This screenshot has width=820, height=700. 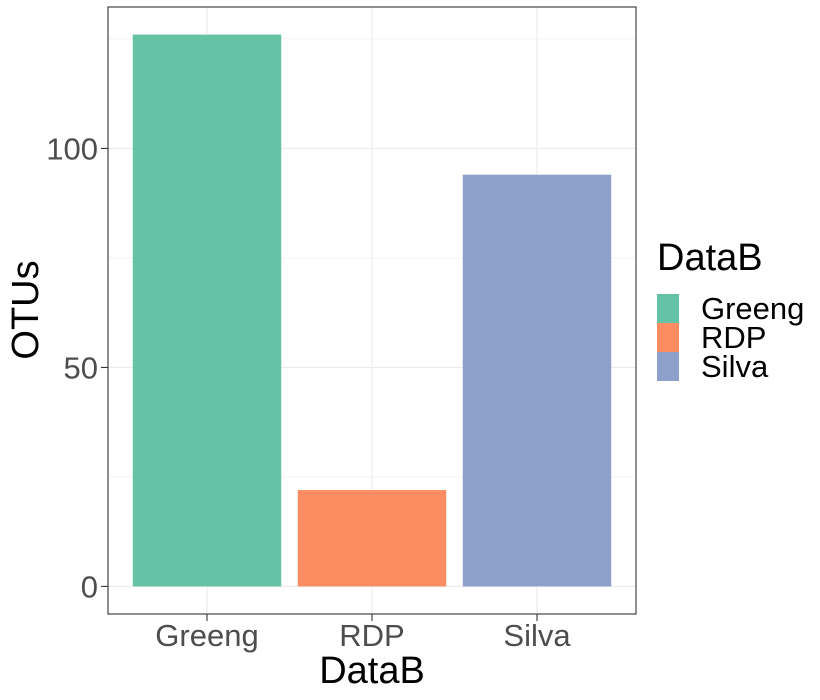 I want to click on bar-silva, so click(x=537, y=380).